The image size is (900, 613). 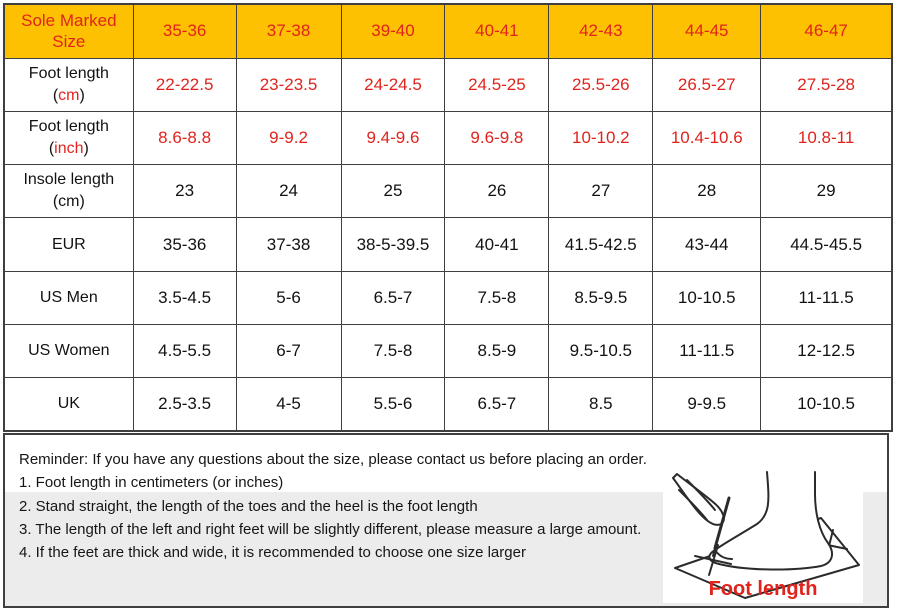 What do you see at coordinates (288, 191) in the screenshot?
I see `size-value-cell: 24` at bounding box center [288, 191].